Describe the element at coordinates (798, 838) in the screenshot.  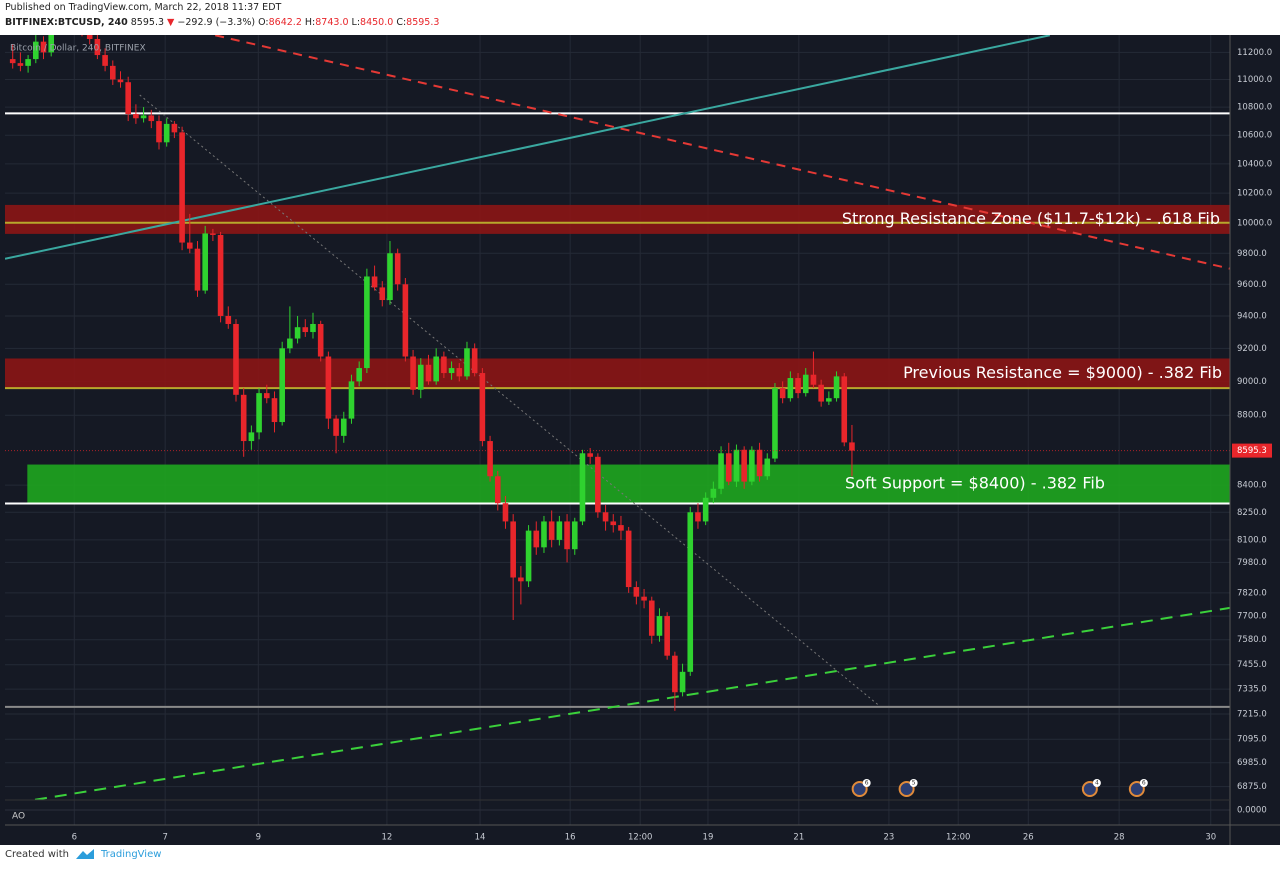
I see `x-tick-label: 21` at that location.